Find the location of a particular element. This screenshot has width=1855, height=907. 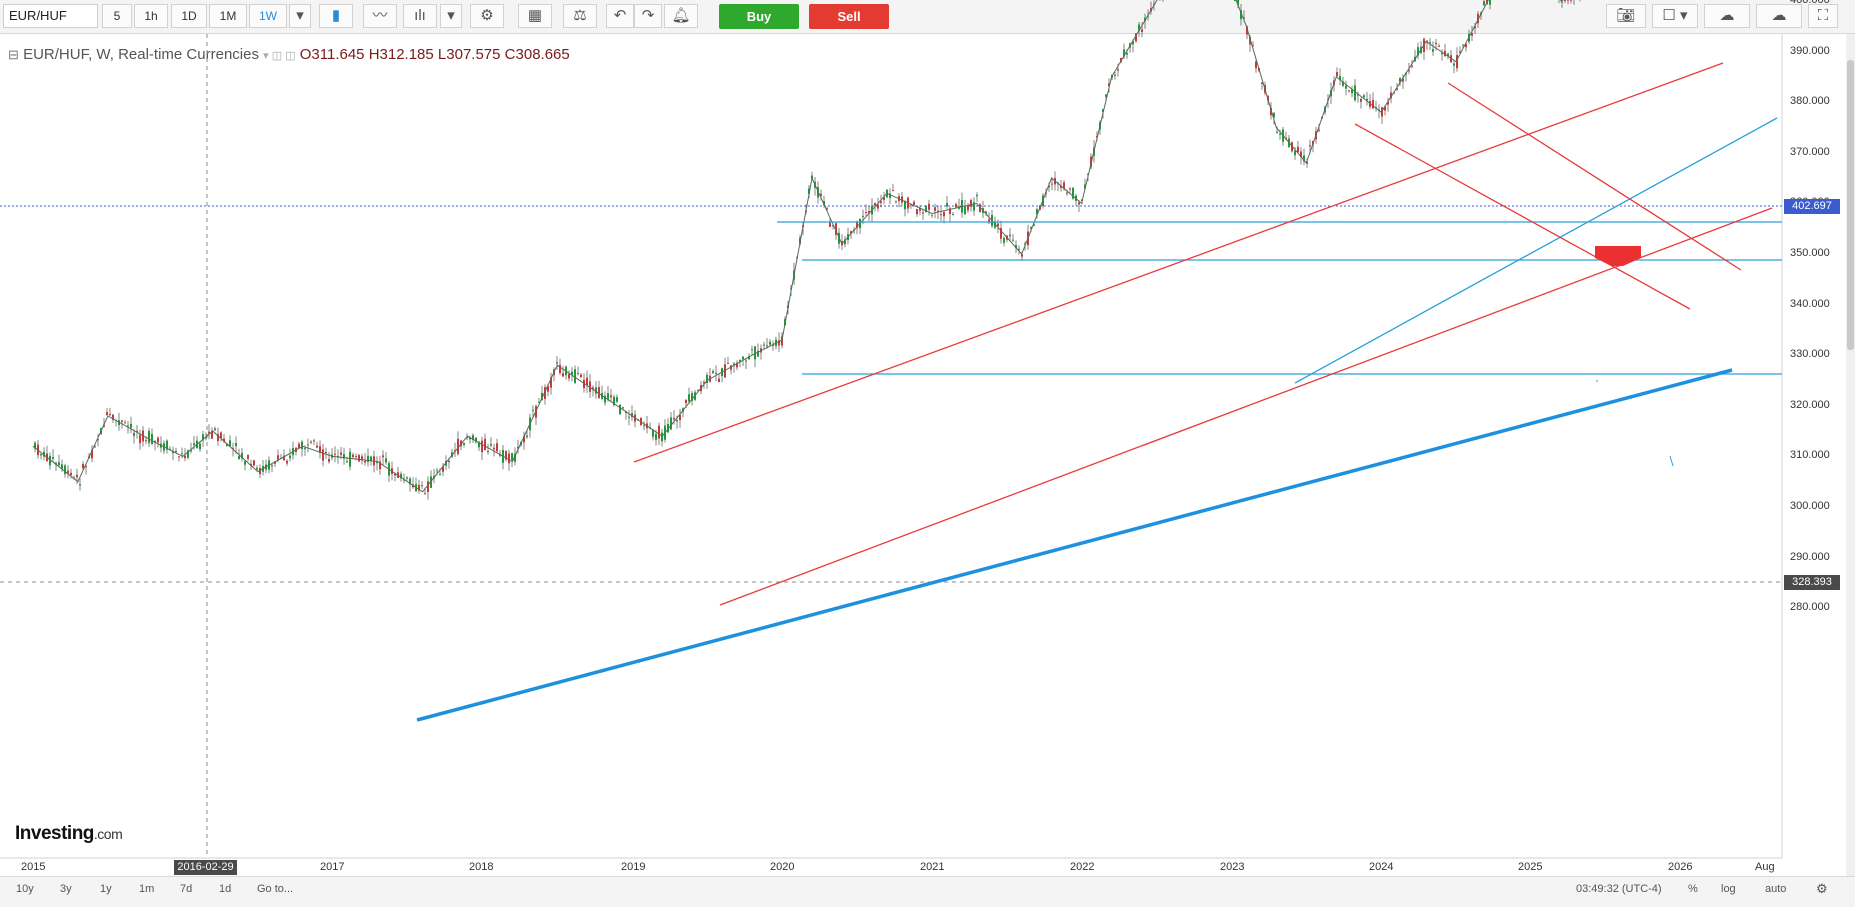

camera-icon: 📷︎ is located at coordinates (1626, 16).